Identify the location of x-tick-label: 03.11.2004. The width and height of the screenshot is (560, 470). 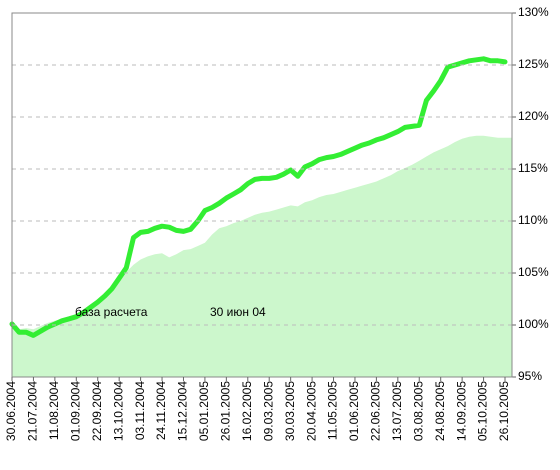
(140, 410).